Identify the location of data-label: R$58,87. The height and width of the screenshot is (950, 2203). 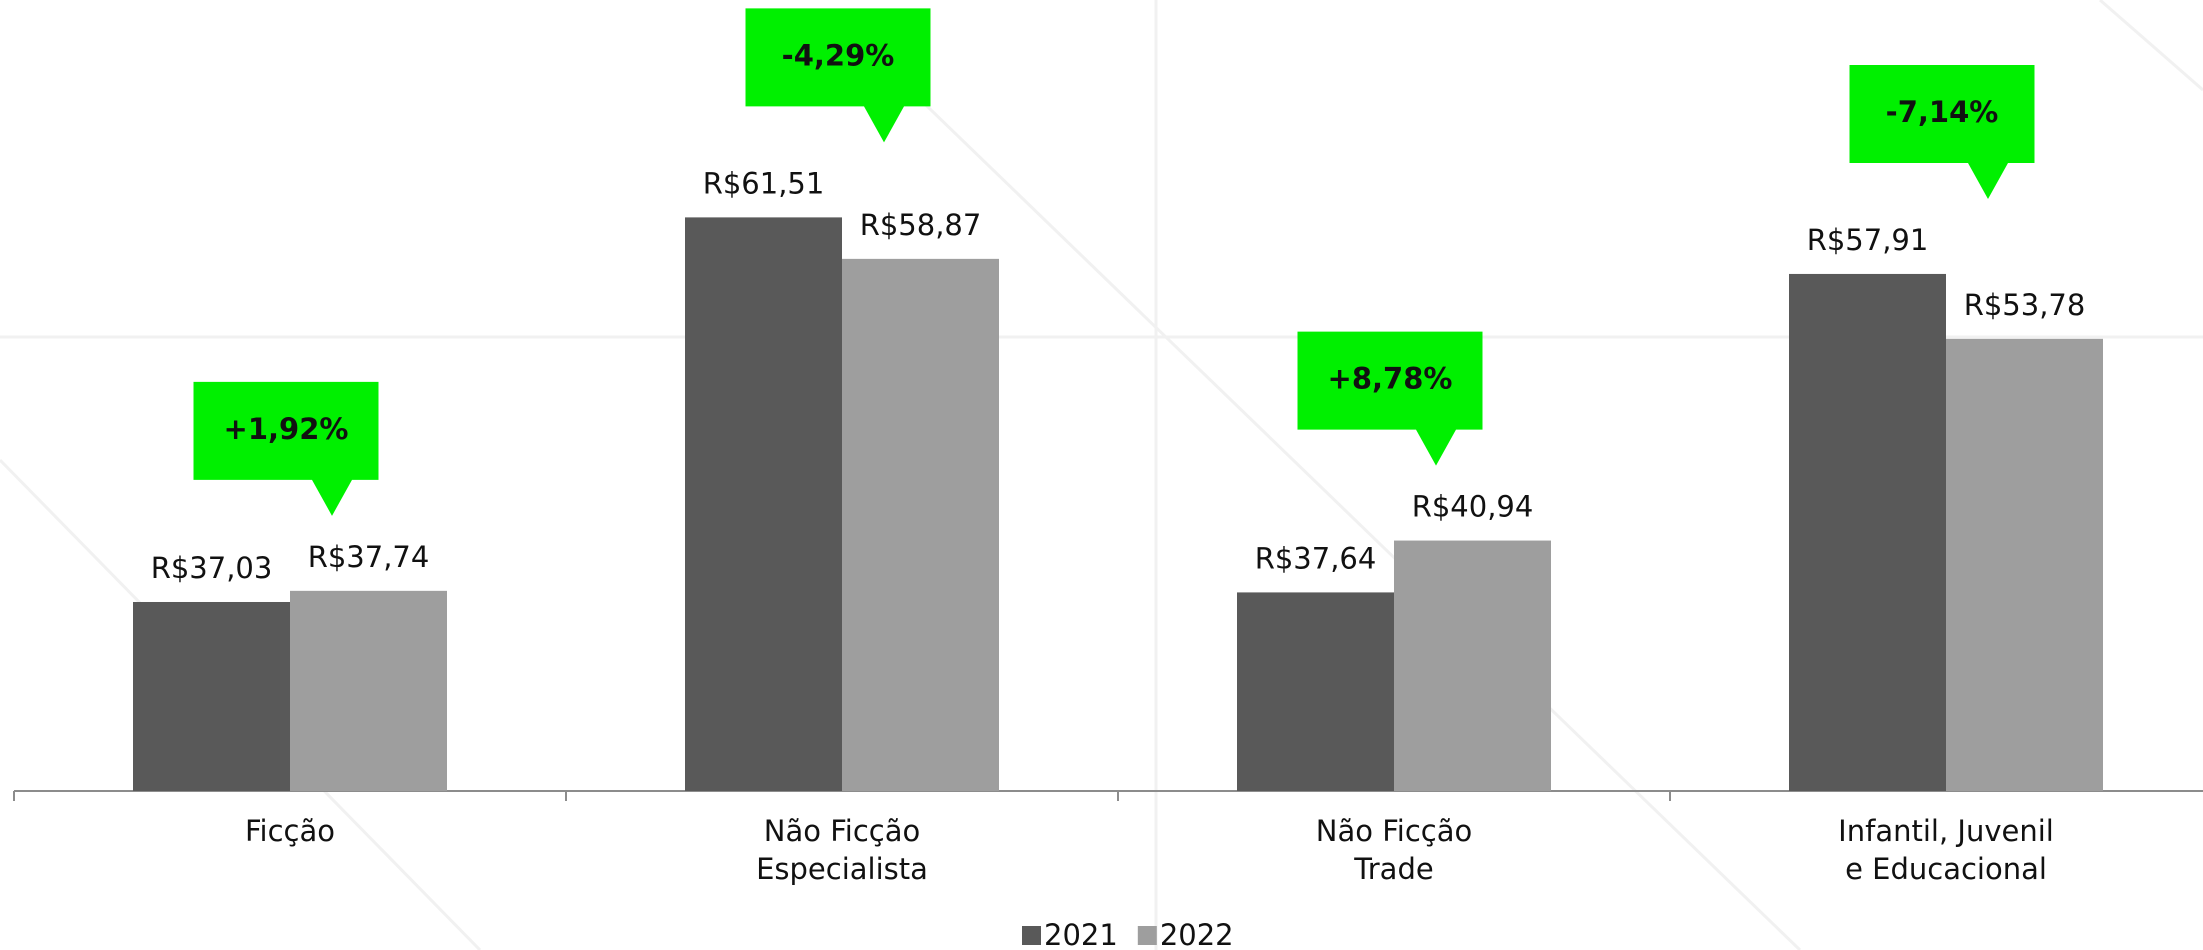
(921, 225).